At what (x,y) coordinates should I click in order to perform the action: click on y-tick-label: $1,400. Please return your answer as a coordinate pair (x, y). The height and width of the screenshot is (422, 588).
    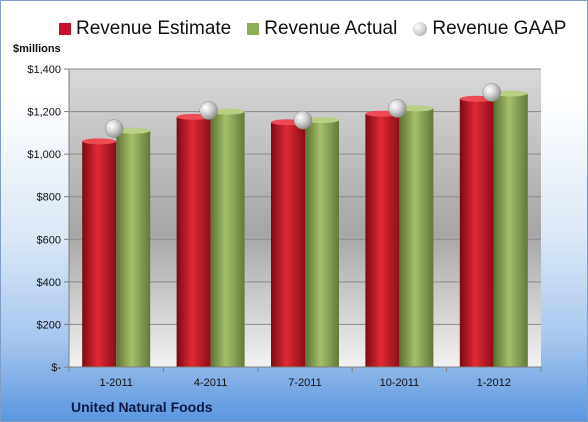
    Looking at the image, I should click on (44, 70).